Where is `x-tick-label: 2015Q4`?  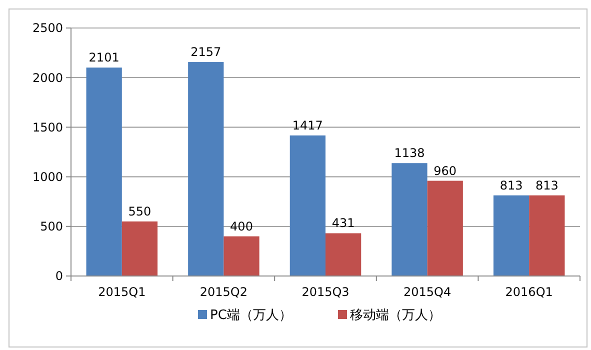 x-tick-label: 2015Q4 is located at coordinates (427, 292).